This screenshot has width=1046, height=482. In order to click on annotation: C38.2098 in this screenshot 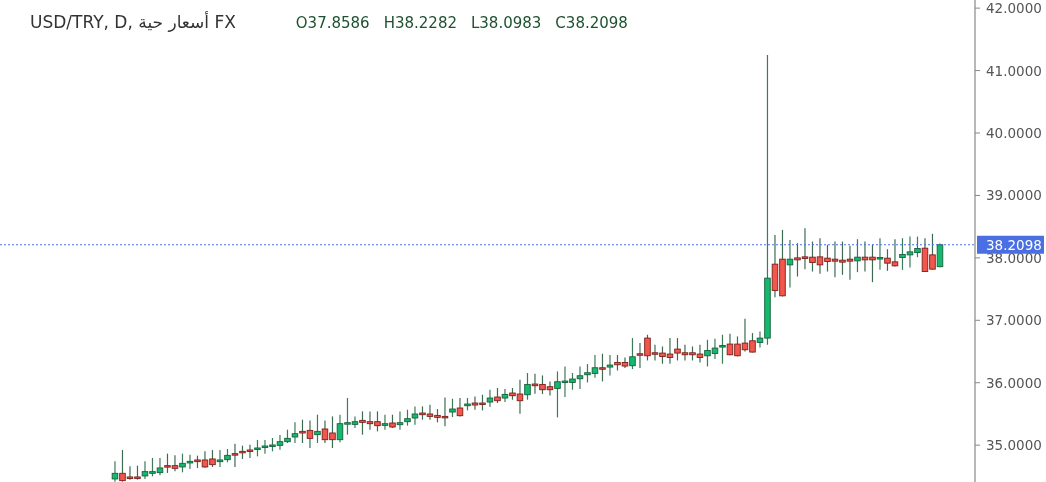, I will do `click(591, 23)`.